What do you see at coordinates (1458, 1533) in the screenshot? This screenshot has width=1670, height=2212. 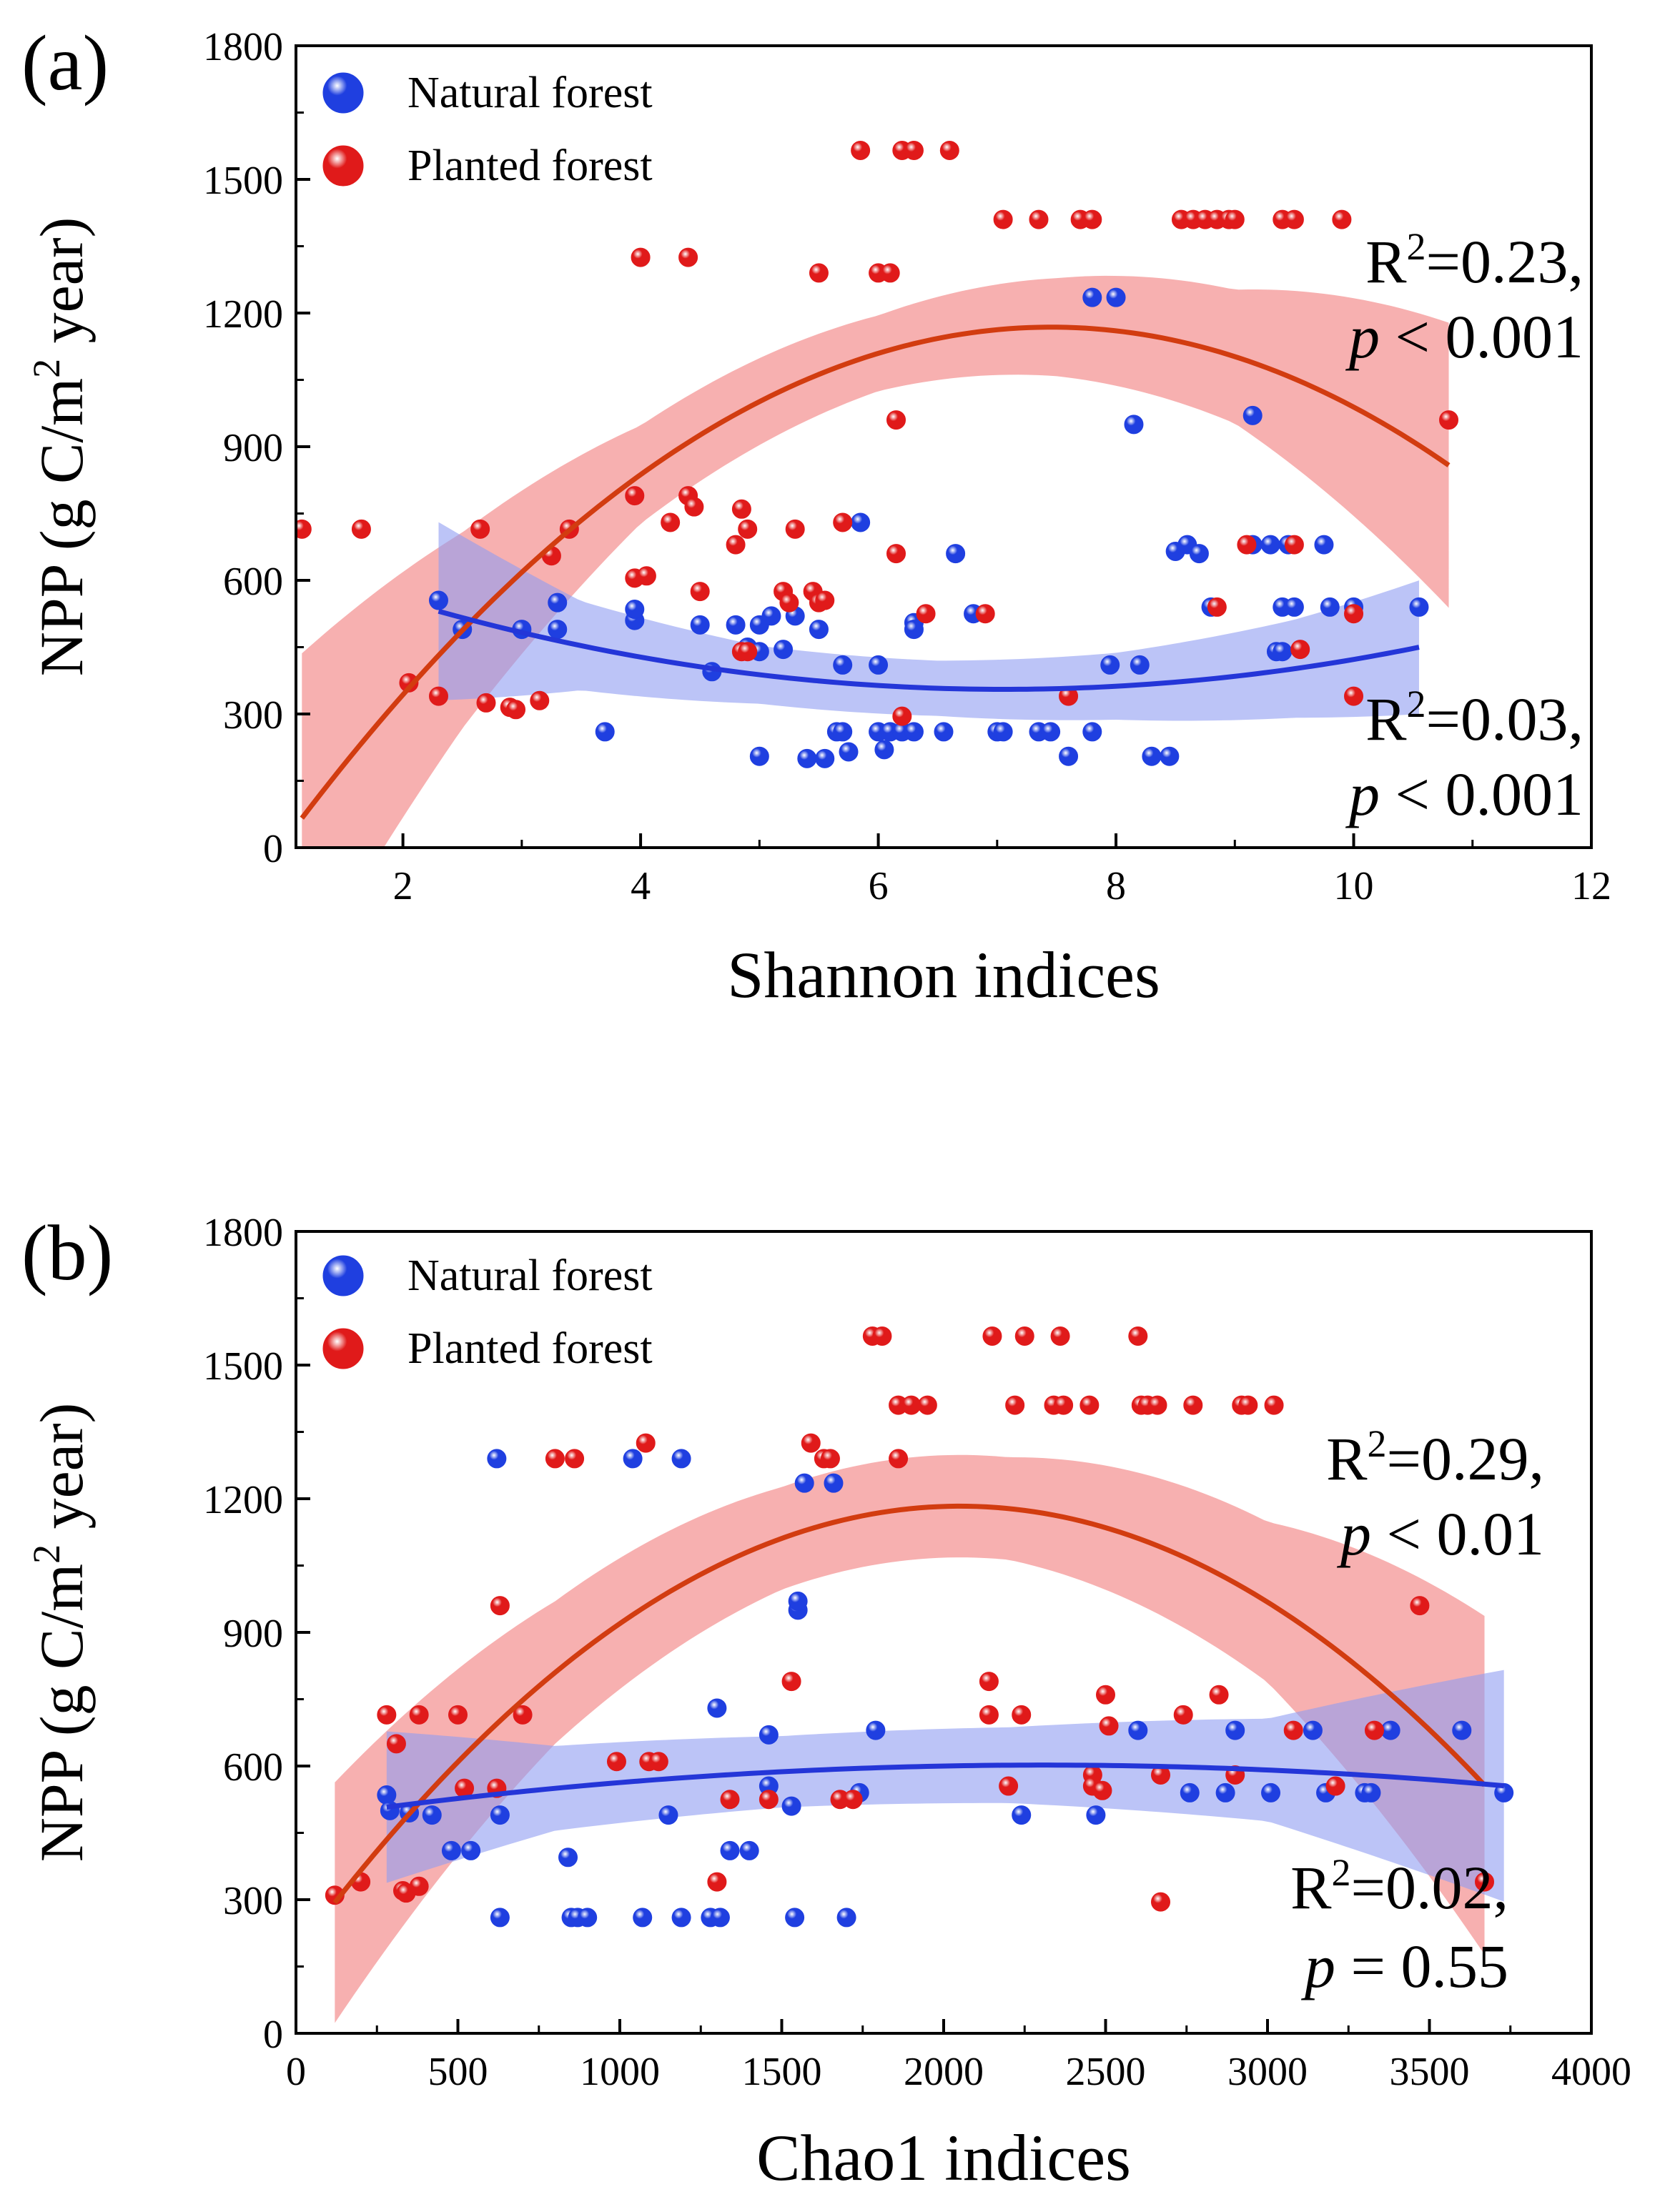 I see `p-value: < 0.01` at bounding box center [1458, 1533].